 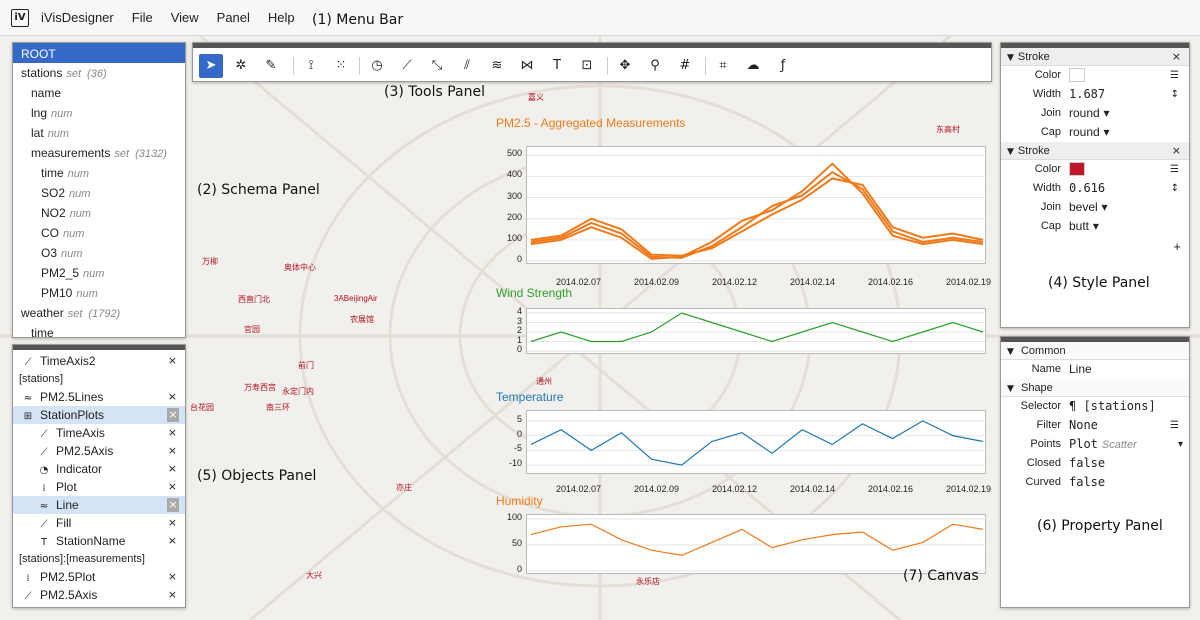 I want to click on move-element-tool: ✲, so click(x=241, y=66).